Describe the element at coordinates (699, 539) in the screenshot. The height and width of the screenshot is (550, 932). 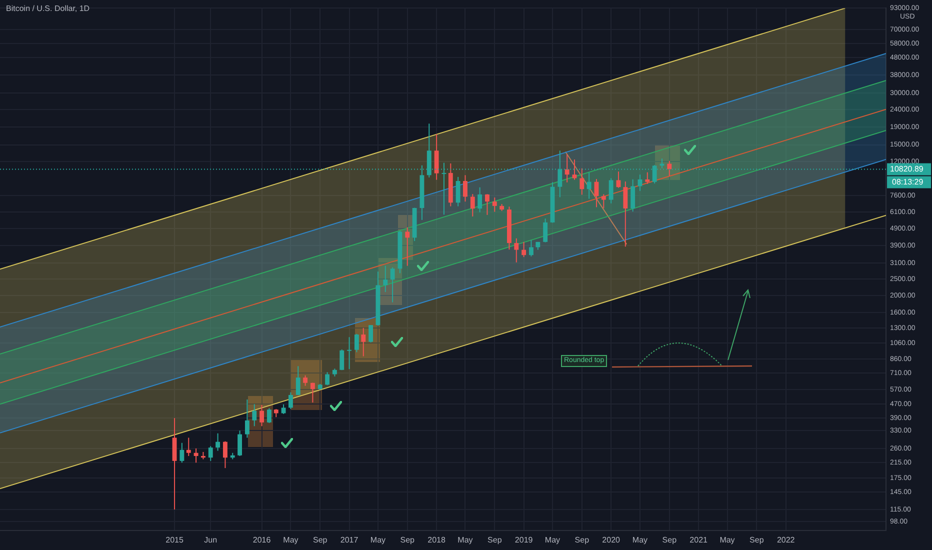
I see `x-tick-label: 2021` at that location.